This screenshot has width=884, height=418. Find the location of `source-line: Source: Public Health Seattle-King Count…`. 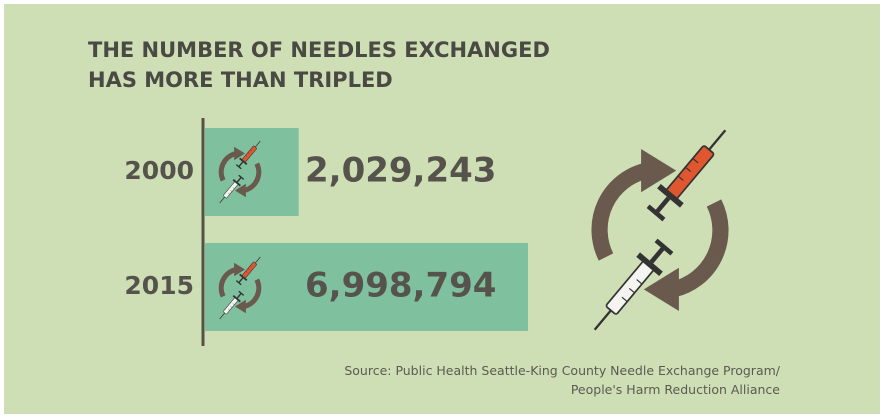

source-line: Source: Public Health Seattle-King Count… is located at coordinates (562, 370).